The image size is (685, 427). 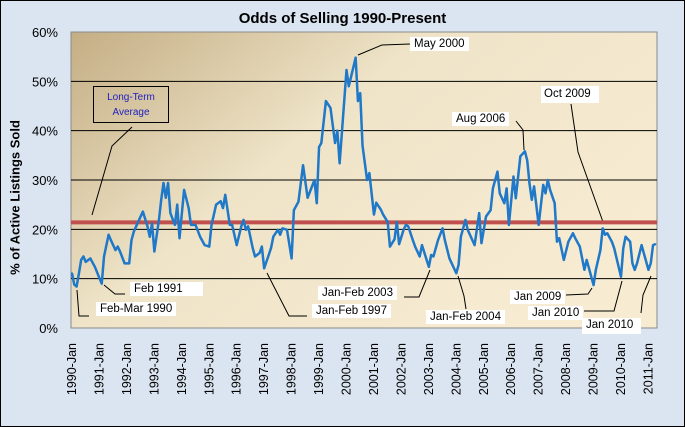 What do you see at coordinates (131, 112) in the screenshot?
I see `annotation-text: Average` at bounding box center [131, 112].